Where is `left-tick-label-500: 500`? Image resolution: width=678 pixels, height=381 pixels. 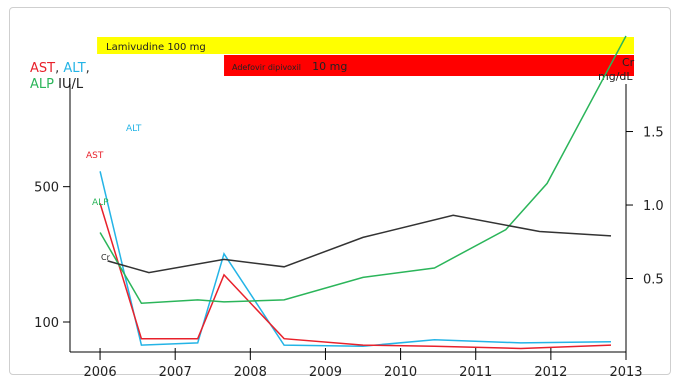 left-tick-label-500: 500 is located at coordinates (46, 188).